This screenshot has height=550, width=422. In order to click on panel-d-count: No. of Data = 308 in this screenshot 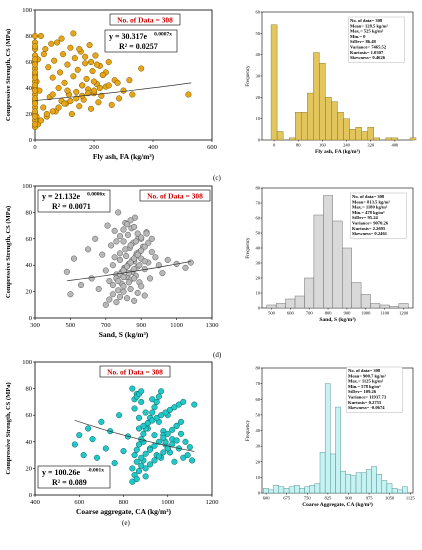, I will do `click(175, 195)`.